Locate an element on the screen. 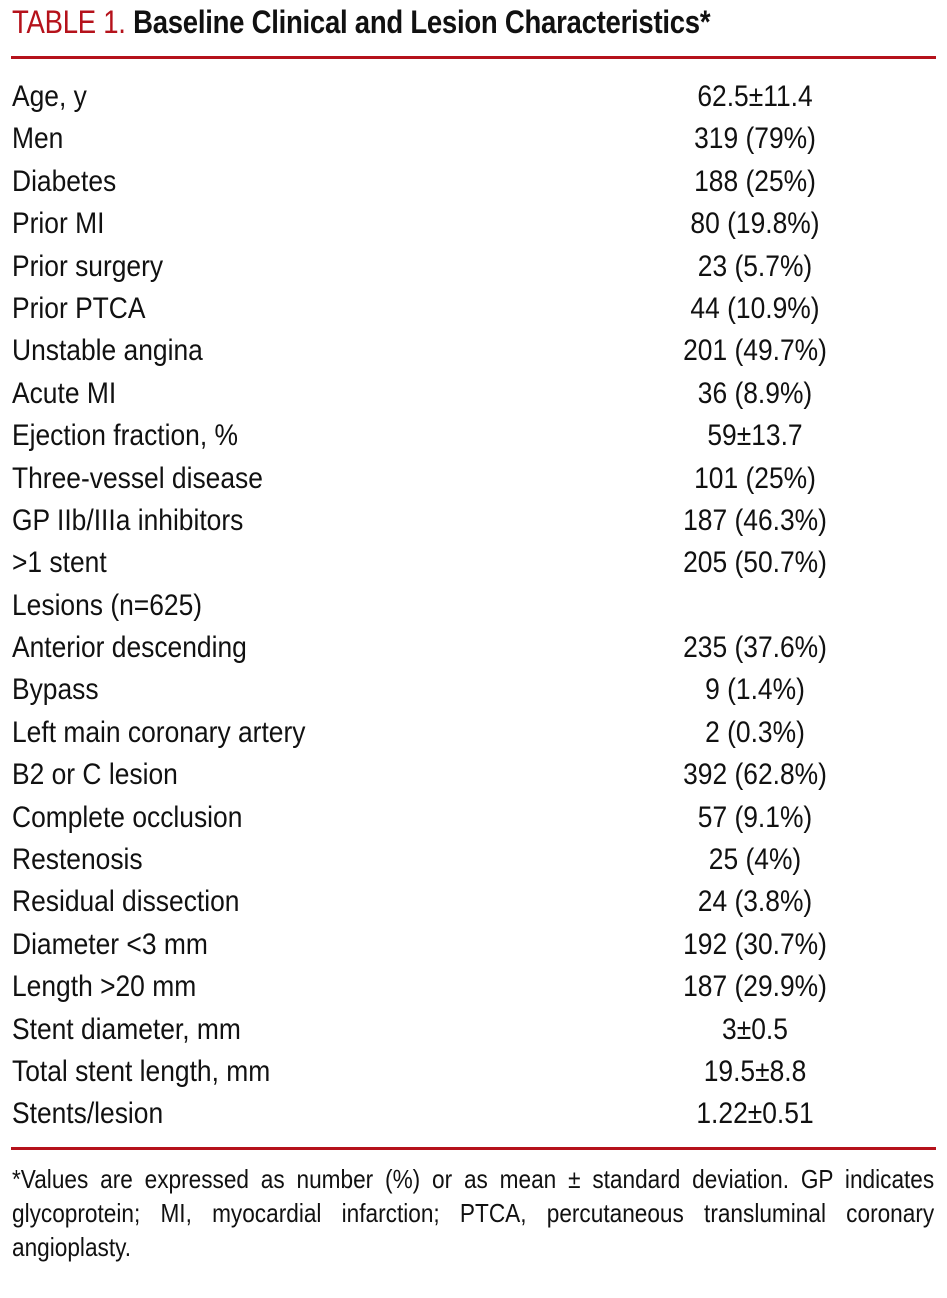 Image resolution: width=947 pixels, height=1298 pixels. table-row: Stent diameter, mm 3±0.5 is located at coordinates (473, 1030).